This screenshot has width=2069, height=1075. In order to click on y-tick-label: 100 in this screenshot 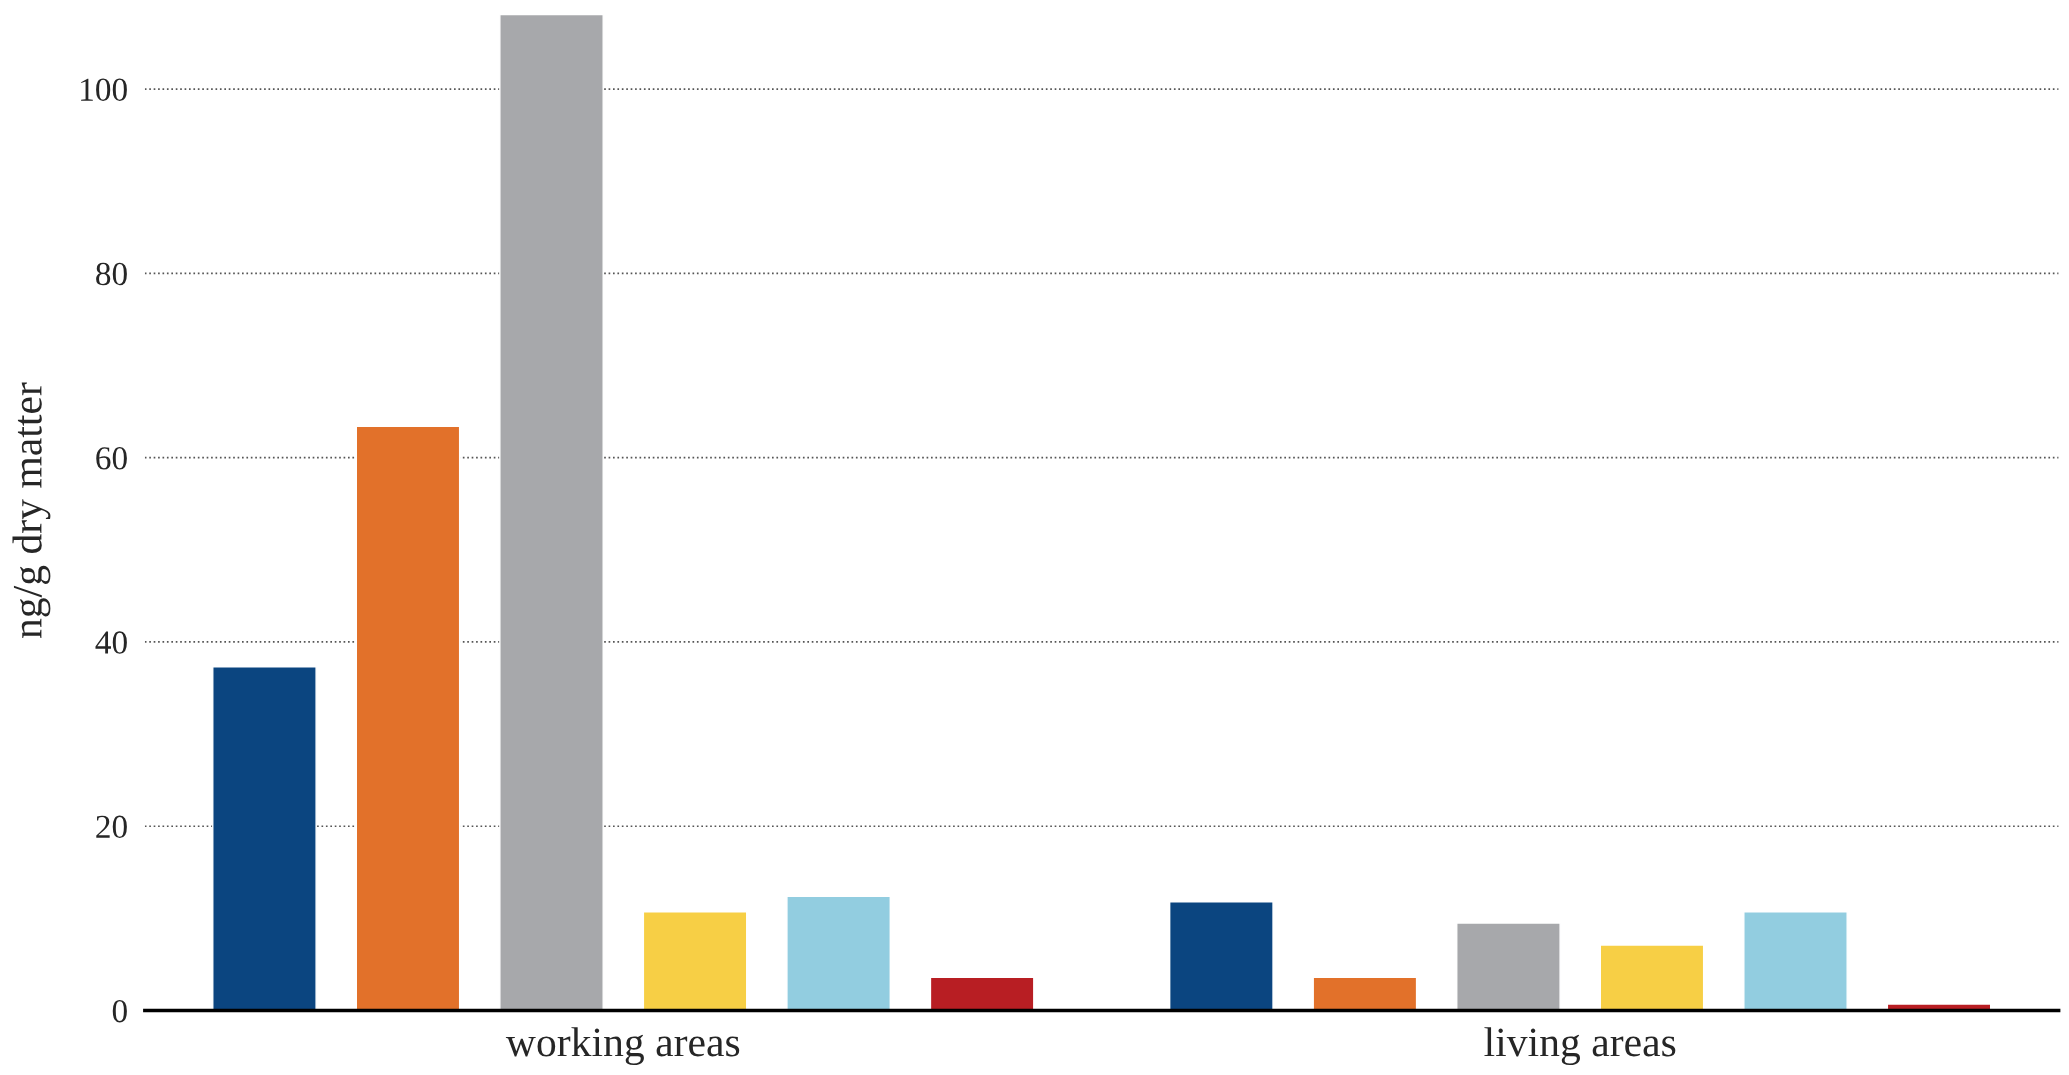, I will do `click(104, 89)`.